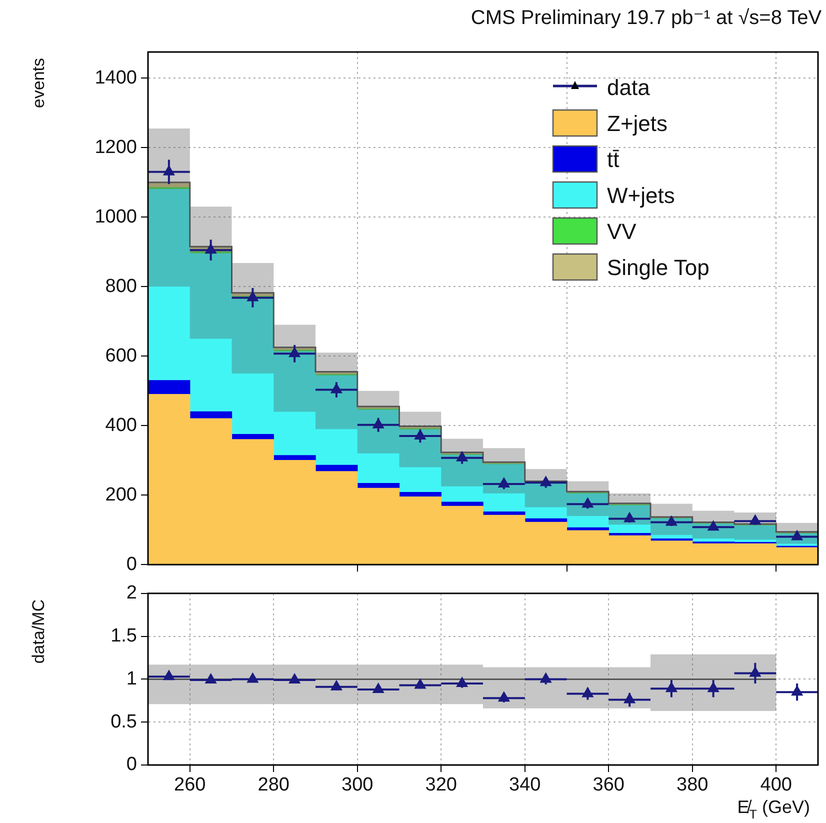 Image resolution: width=826 pixels, height=823 pixels. Describe the element at coordinates (131, 679) in the screenshot. I see `y-tick-label: 1` at that location.